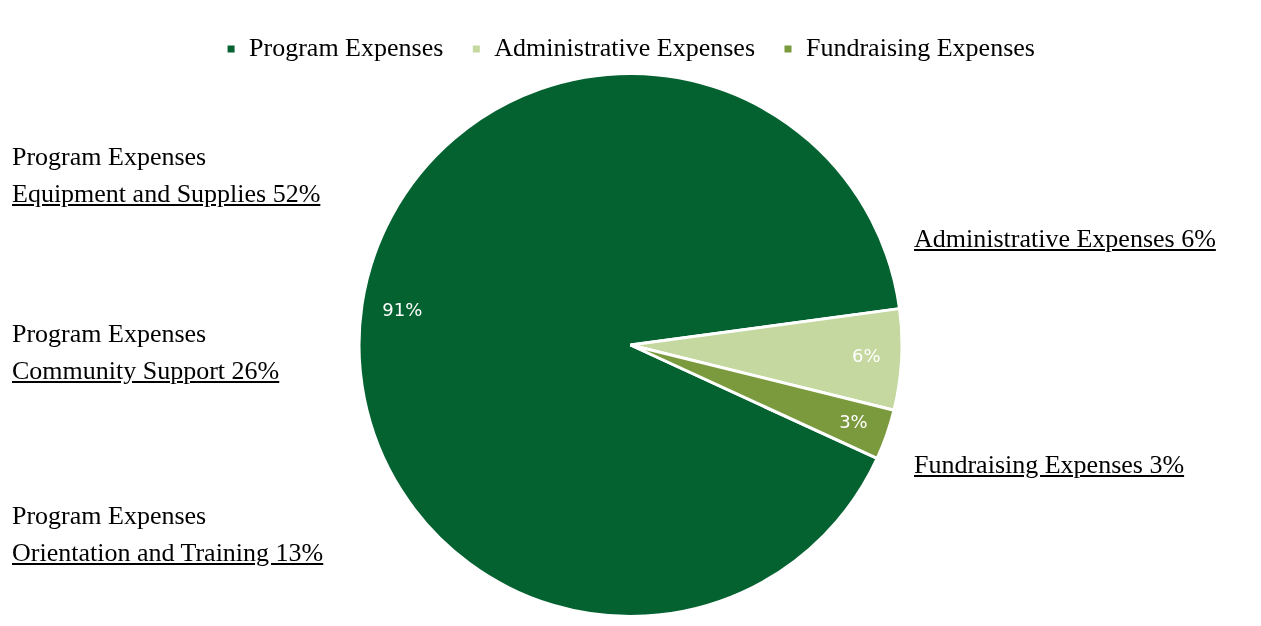  Describe the element at coordinates (402, 309) in the screenshot. I see `data-label: 91%` at that location.